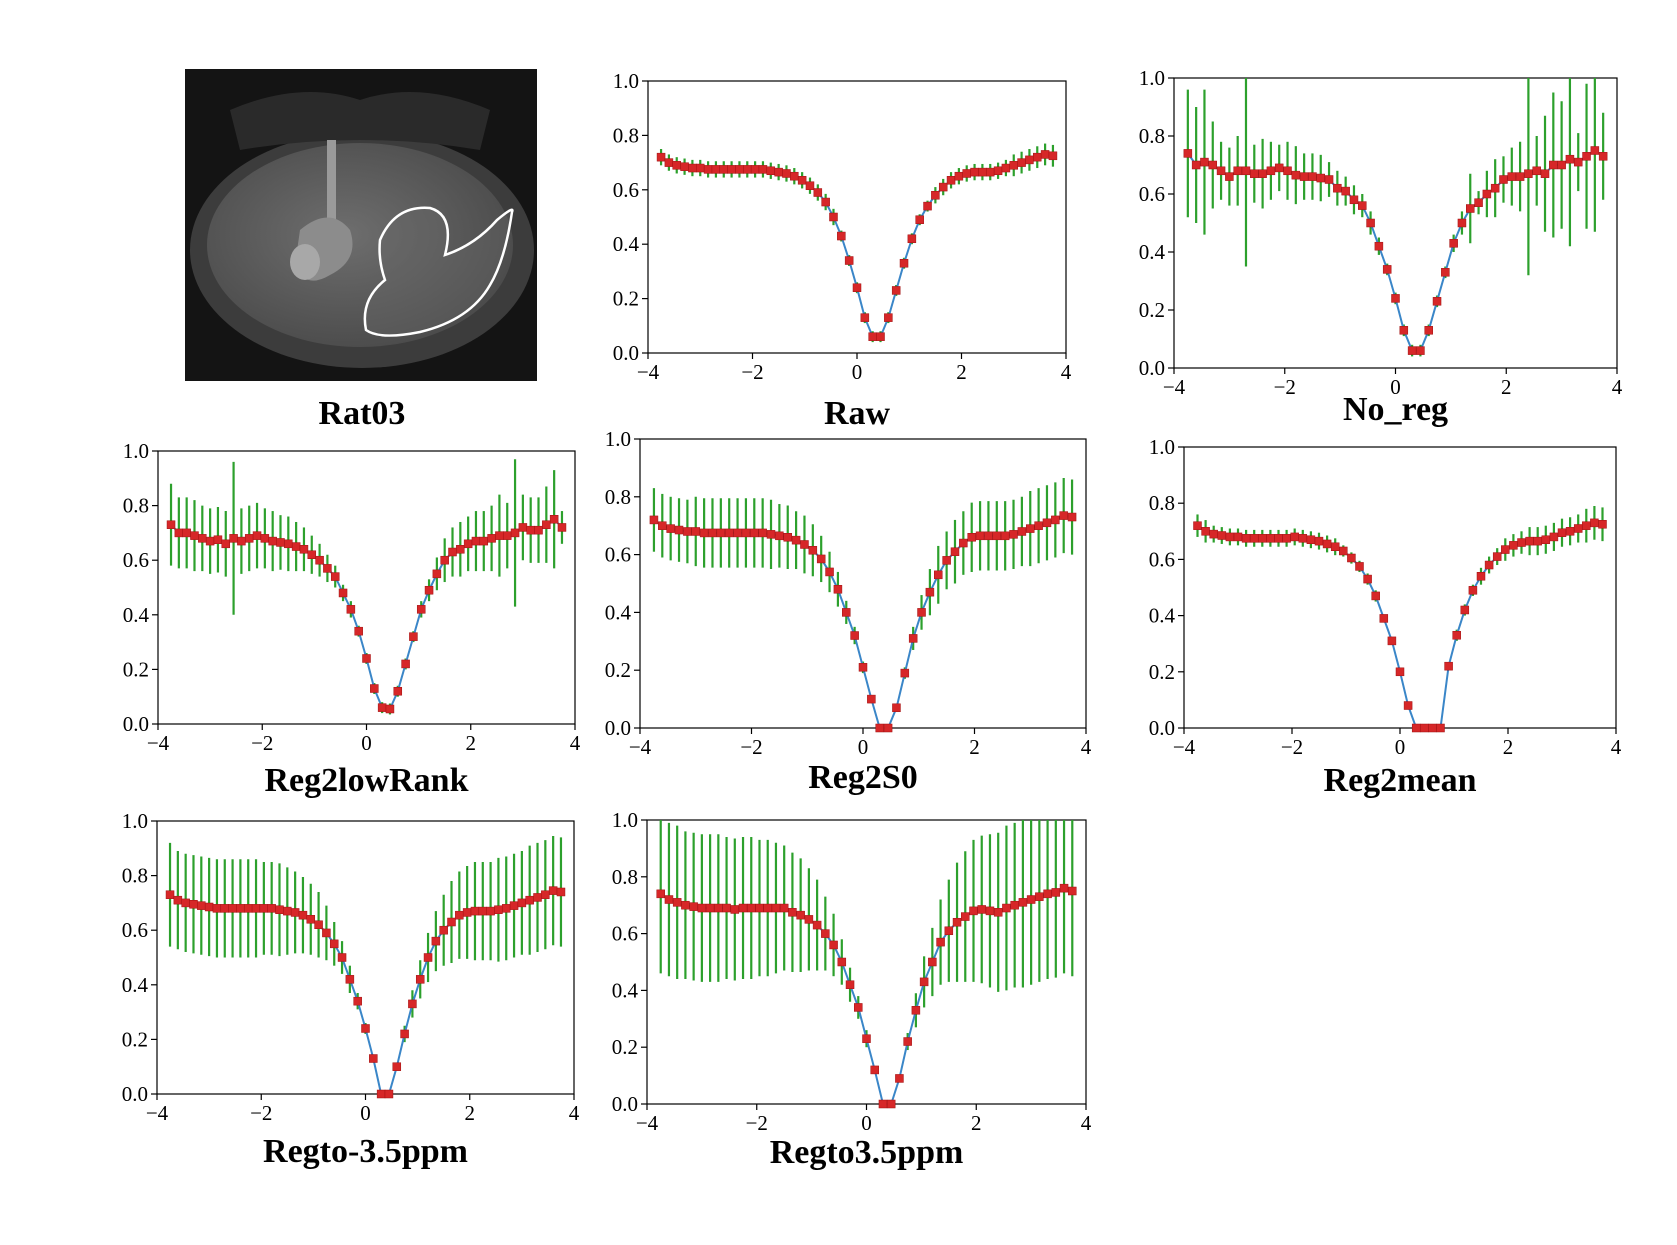 This screenshot has width=1677, height=1245. What do you see at coordinates (1508, 747) in the screenshot?
I see `x-tick-label: 2` at bounding box center [1508, 747].